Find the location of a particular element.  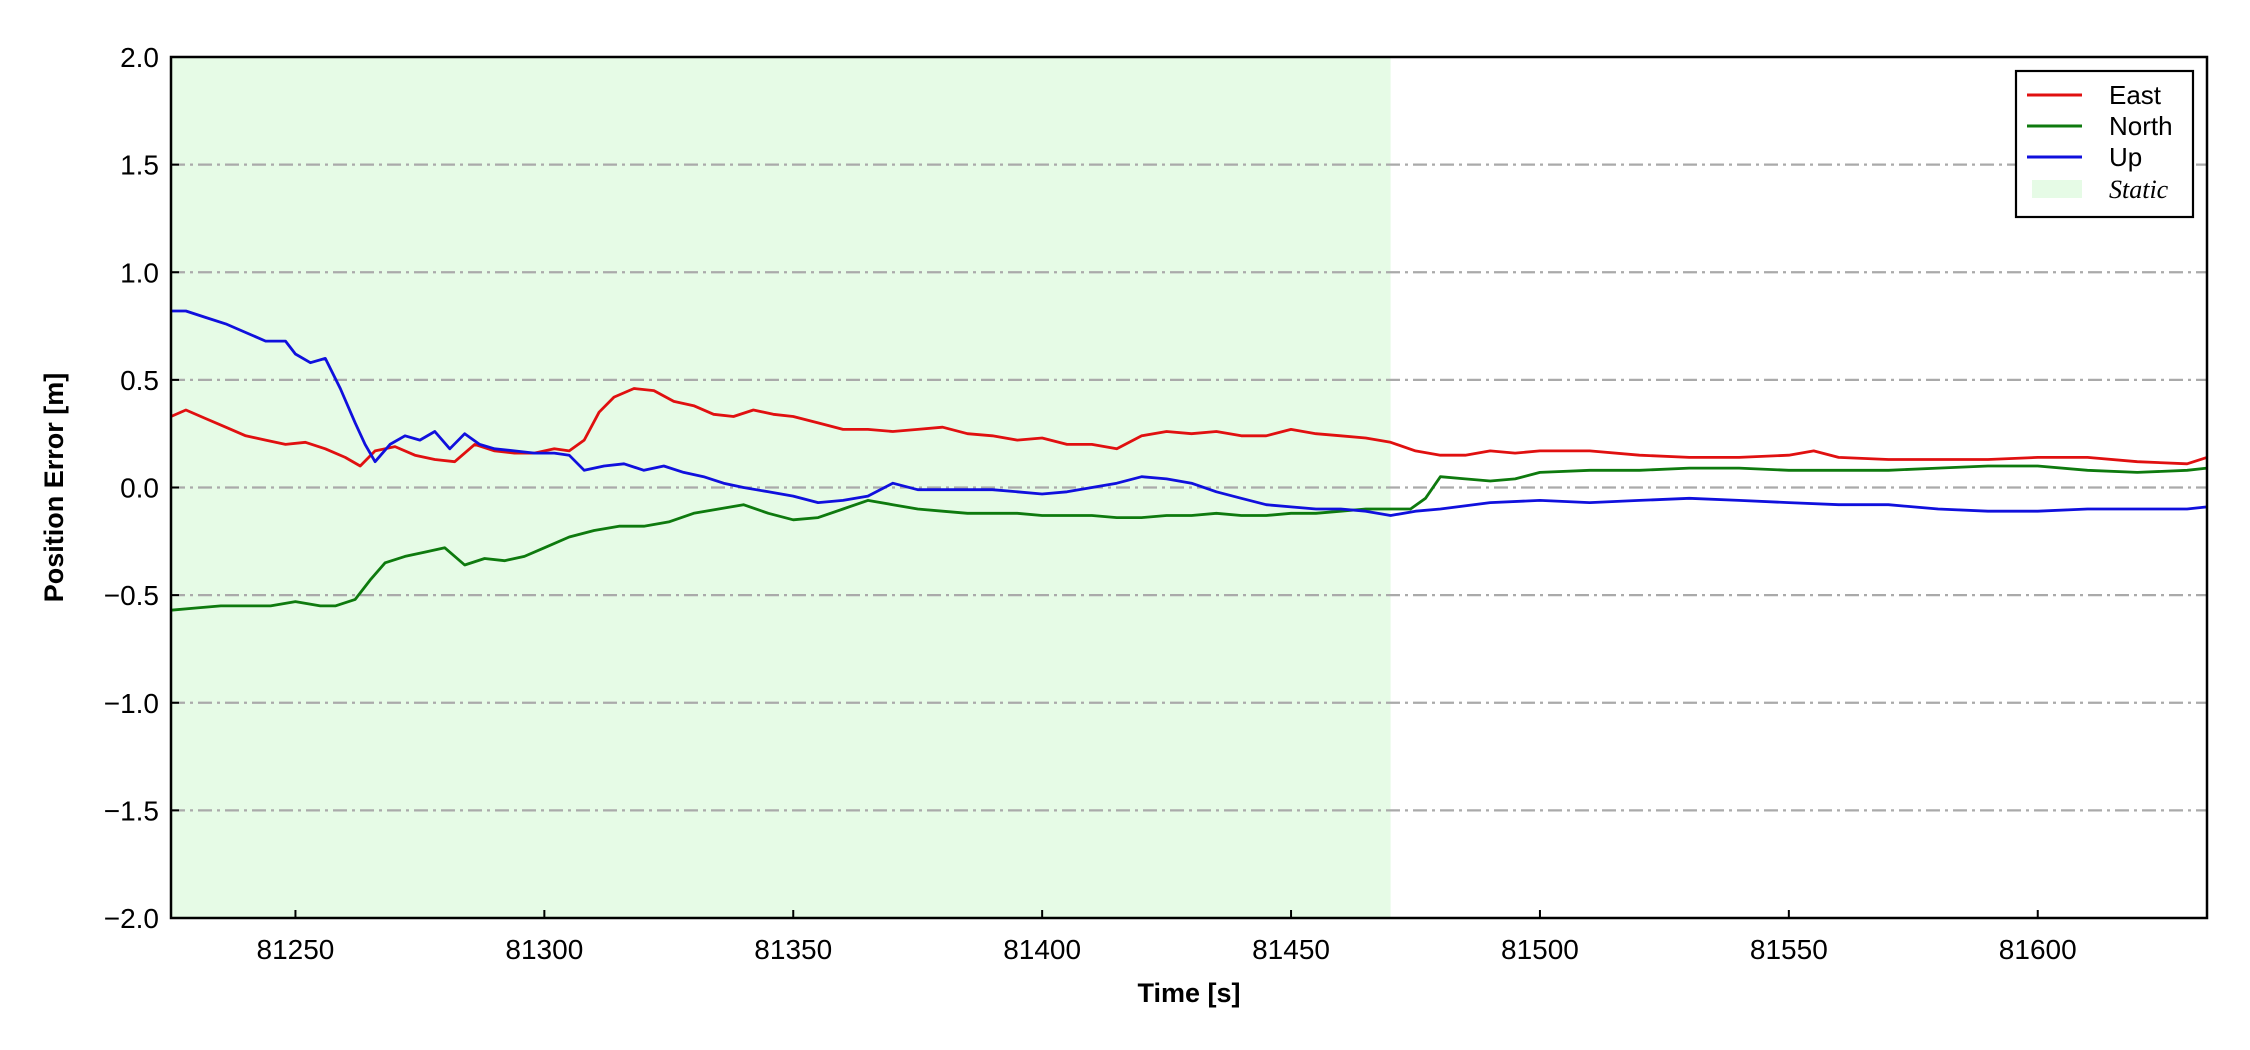

x-tick-label: 81450 is located at coordinates (1291, 949).